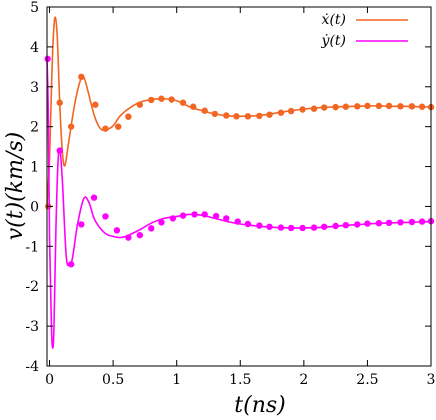 This screenshot has height=420, width=436. What do you see at coordinates (113, 380) in the screenshot?
I see `x-tick-label: 0.5` at bounding box center [113, 380].